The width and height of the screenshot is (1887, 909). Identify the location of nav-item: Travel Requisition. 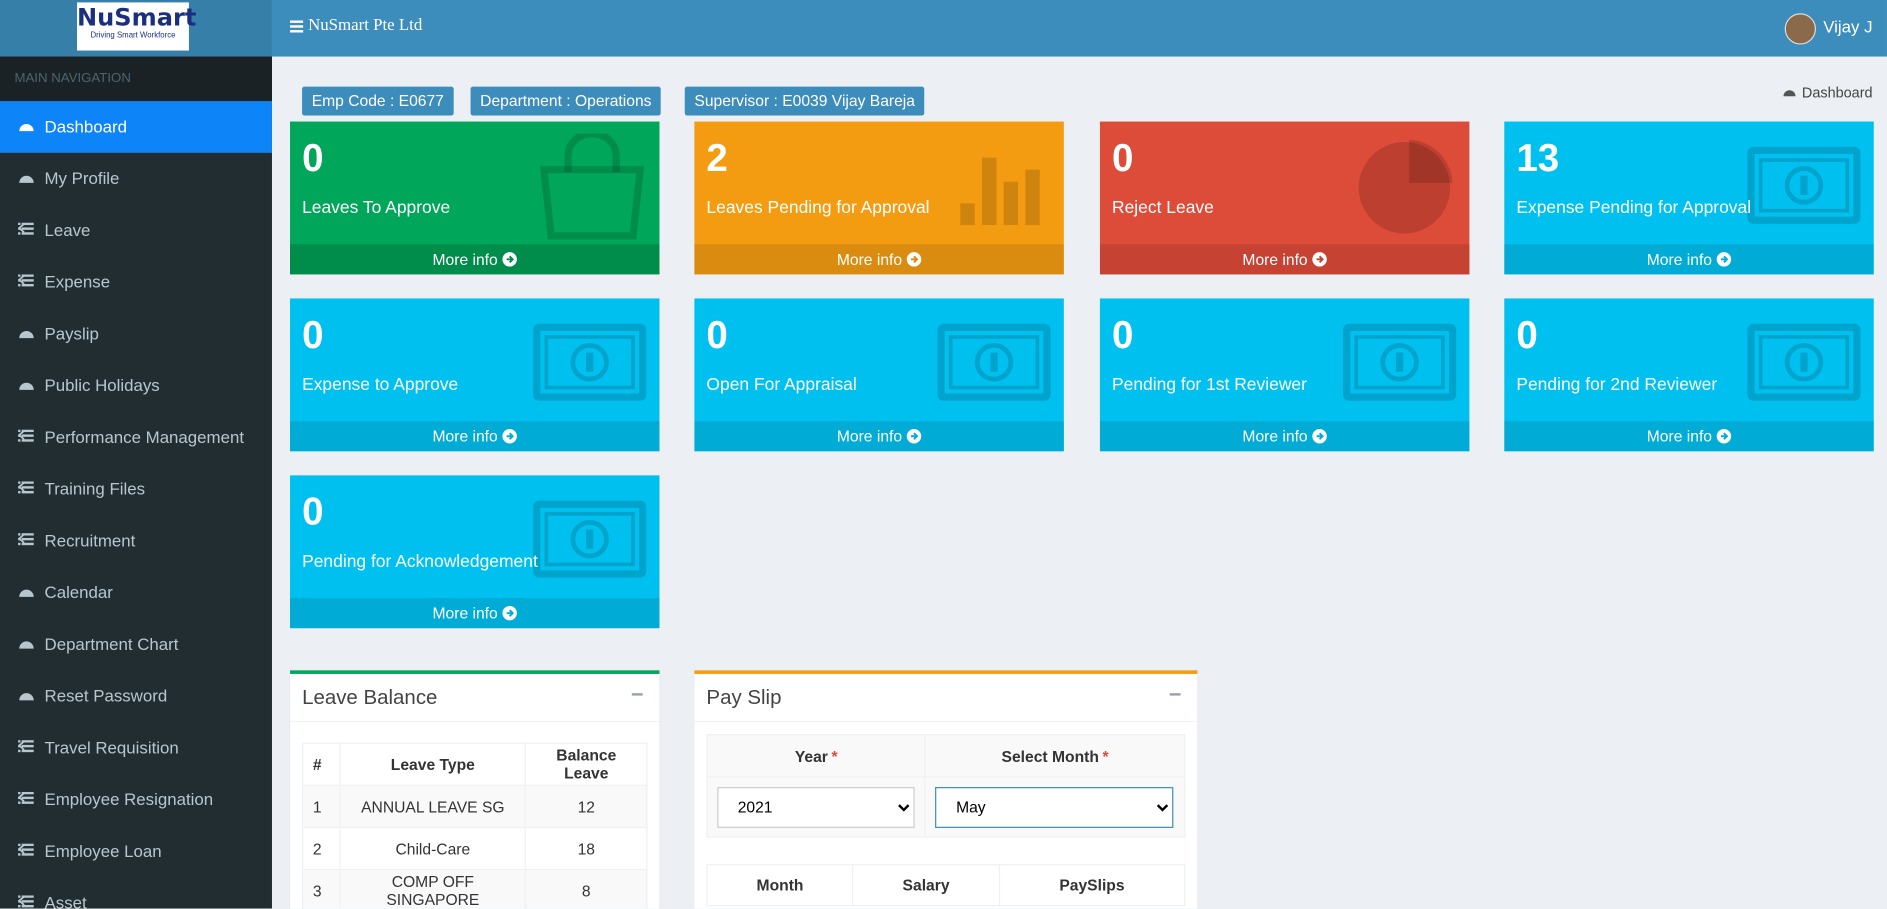
(136, 748).